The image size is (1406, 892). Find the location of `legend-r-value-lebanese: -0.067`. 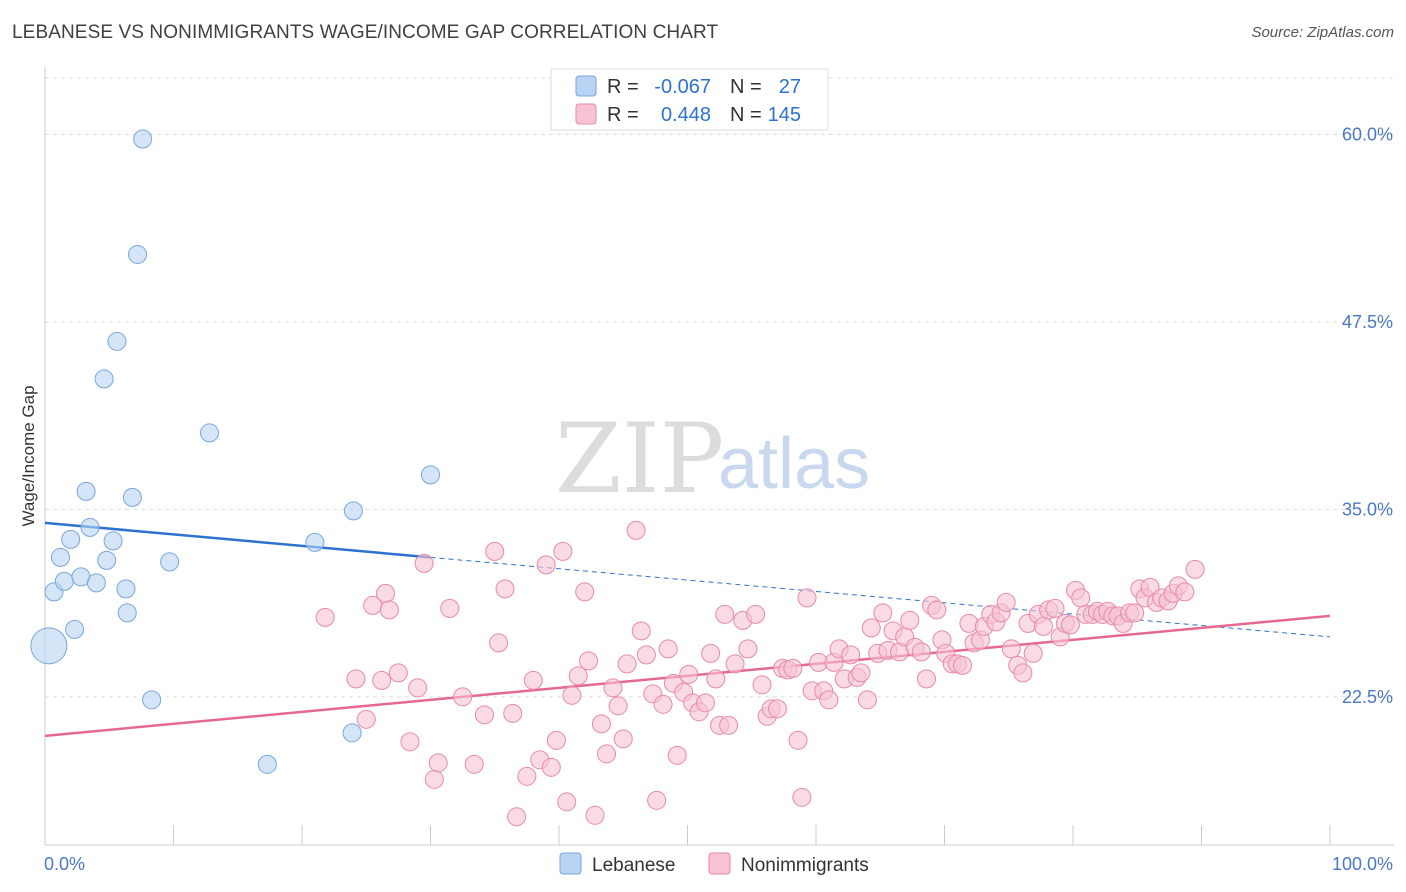

legend-r-value-lebanese: -0.067 is located at coordinates (682, 87).